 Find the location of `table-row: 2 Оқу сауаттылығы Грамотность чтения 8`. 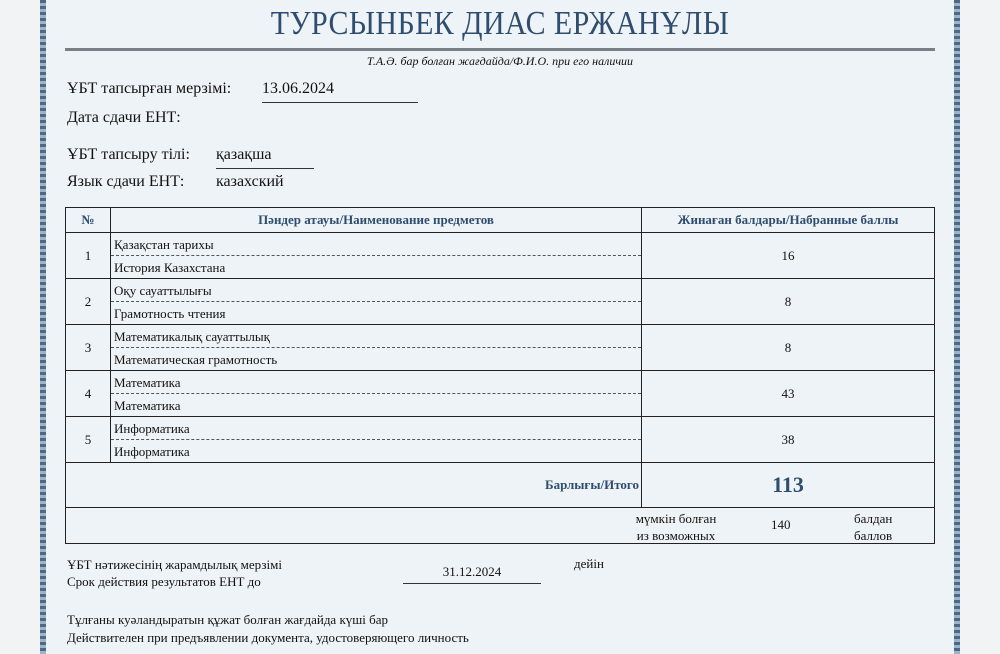

table-row: 2 Оқу сауаттылығы Грамотность чтения 8 is located at coordinates (500, 301).